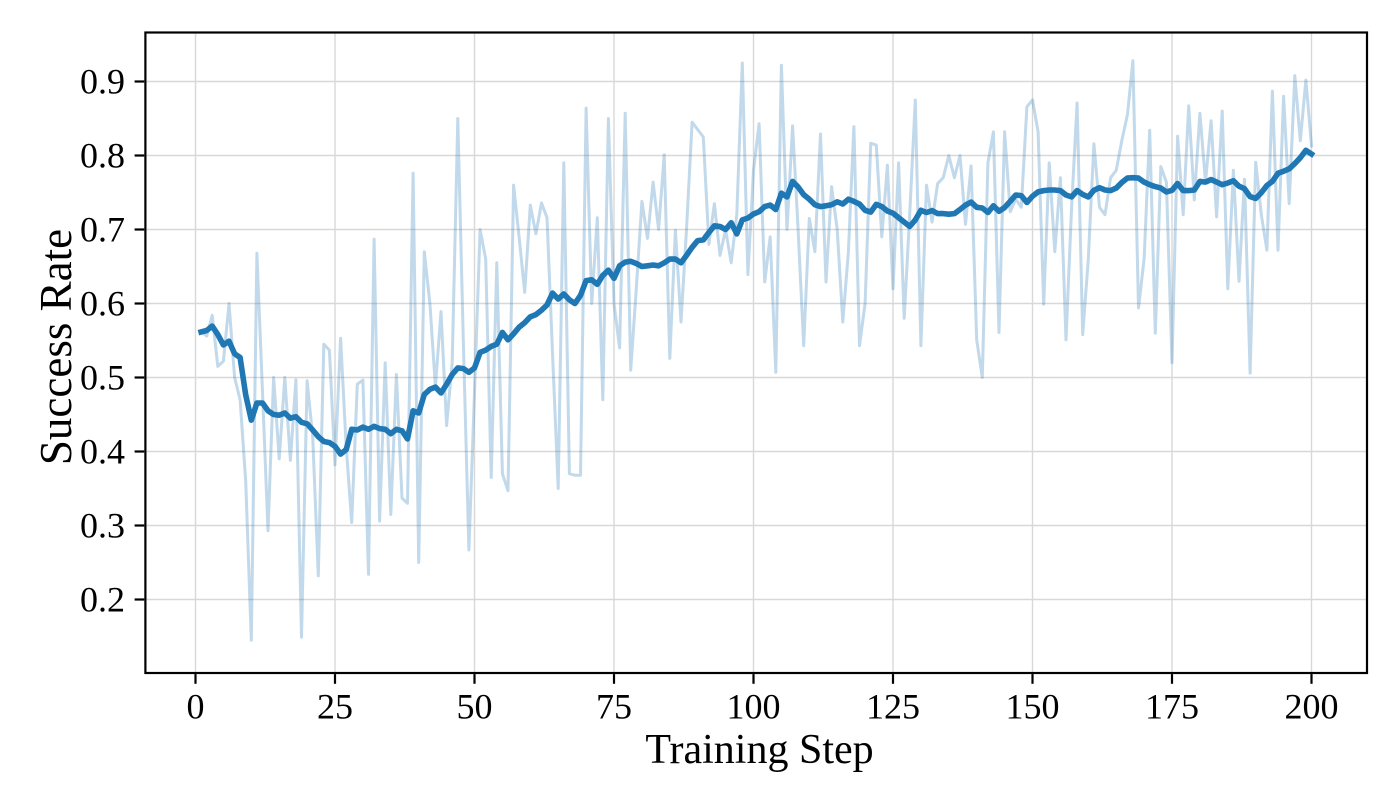 Image resolution: width=1400 pixels, height=800 pixels. What do you see at coordinates (196, 706) in the screenshot?
I see `svg-text: 0` at bounding box center [196, 706].